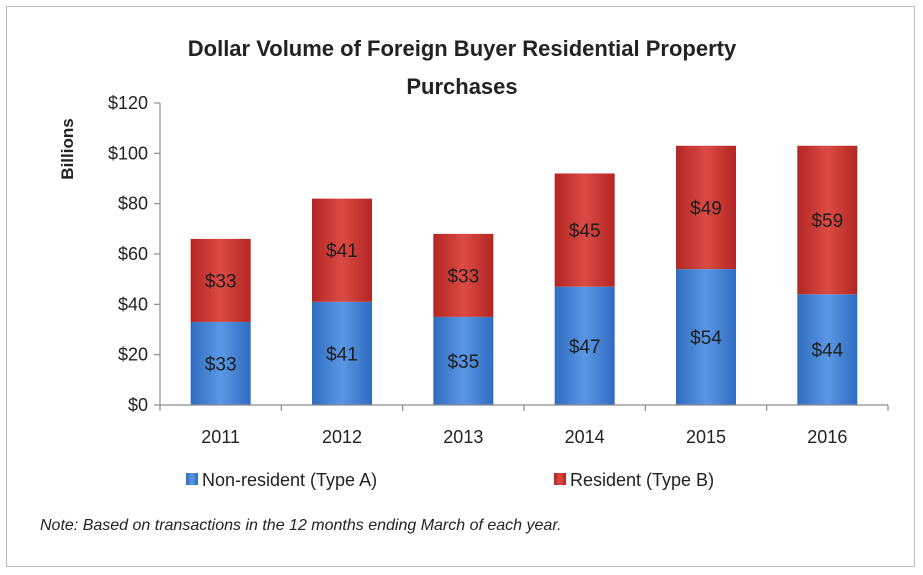 The height and width of the screenshot is (575, 923). Describe the element at coordinates (192, 479) in the screenshot. I see `legend-swatch-non-resident` at that location.